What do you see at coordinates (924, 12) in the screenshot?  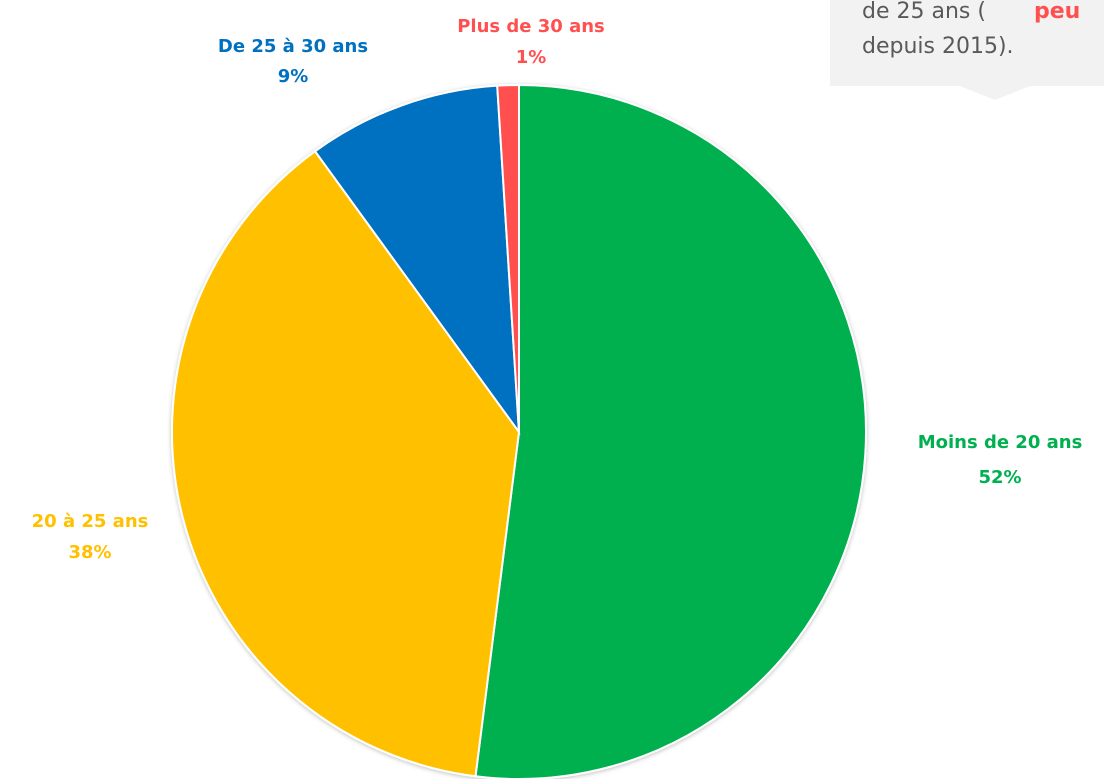 I see `callout-text: de 25 ans (` at bounding box center [924, 12].